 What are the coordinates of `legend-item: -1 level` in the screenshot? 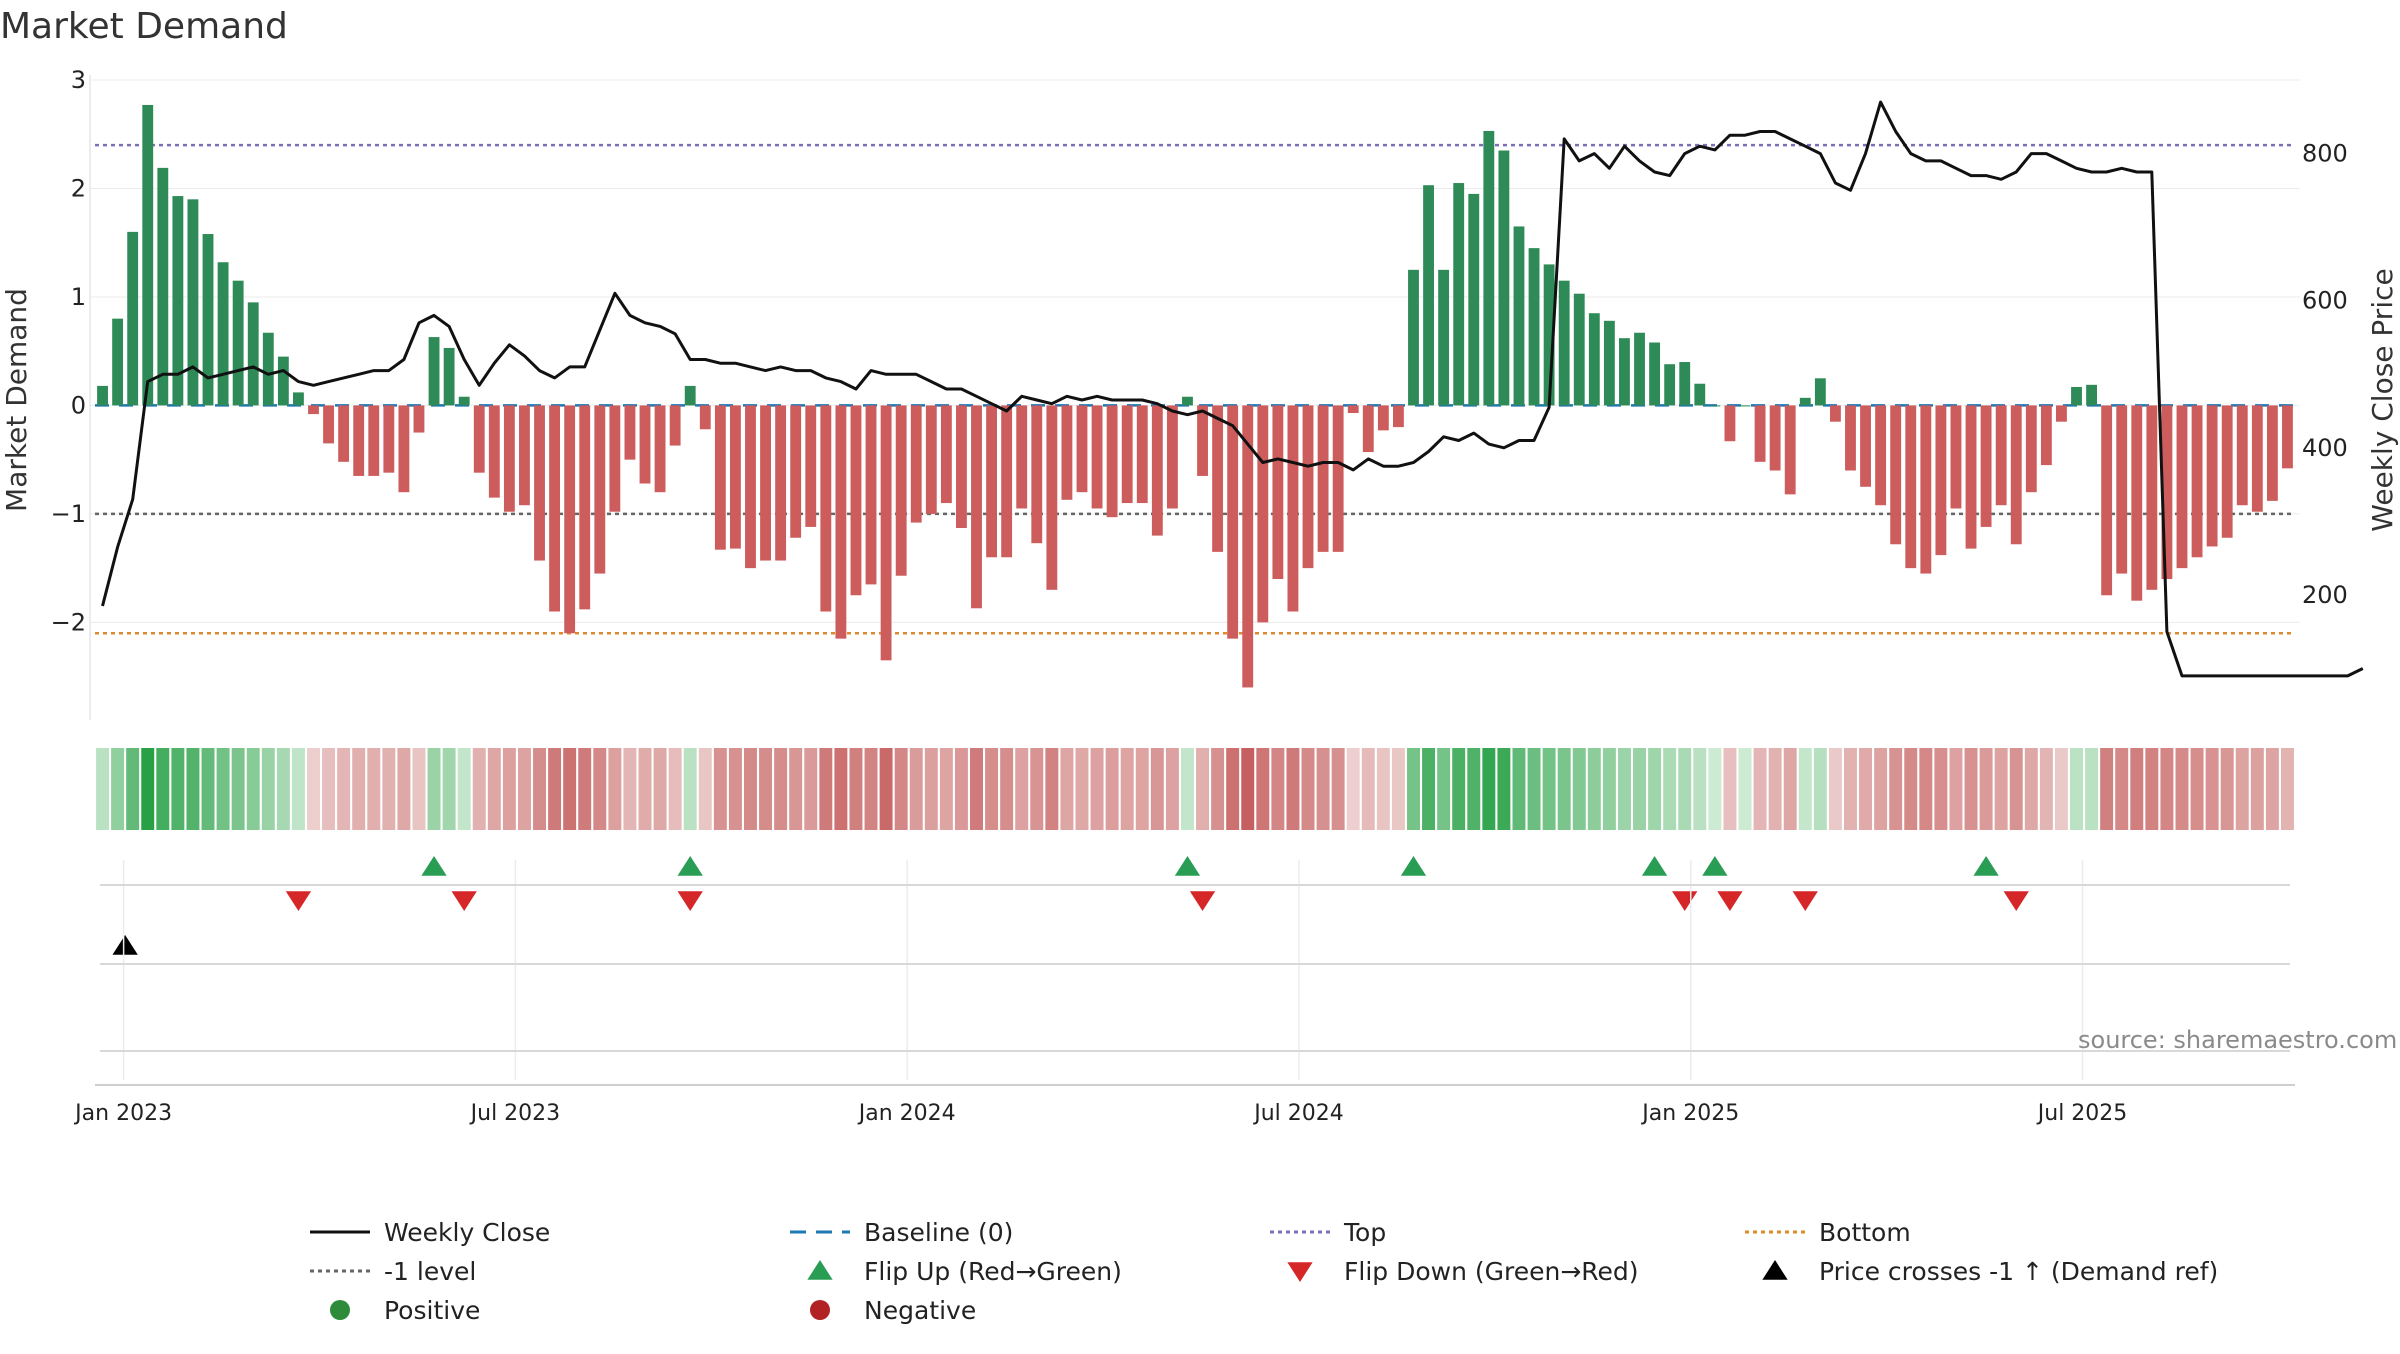 It's located at (393, 1271).